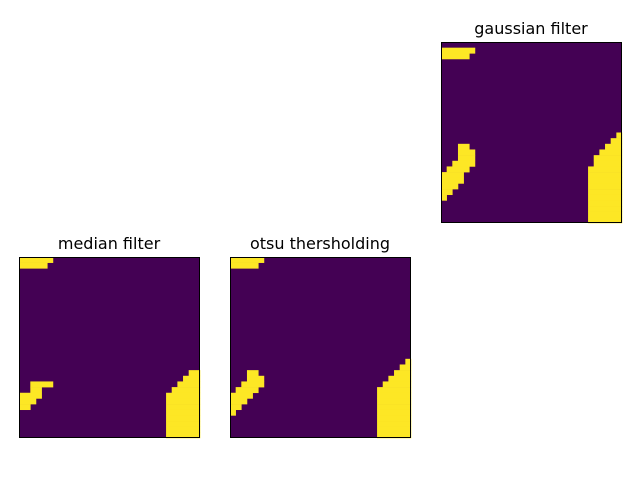 This screenshot has width=640, height=480. Describe the element at coordinates (531, 28) in the screenshot. I see `panel-title-gaussian: gaussian filter` at that location.